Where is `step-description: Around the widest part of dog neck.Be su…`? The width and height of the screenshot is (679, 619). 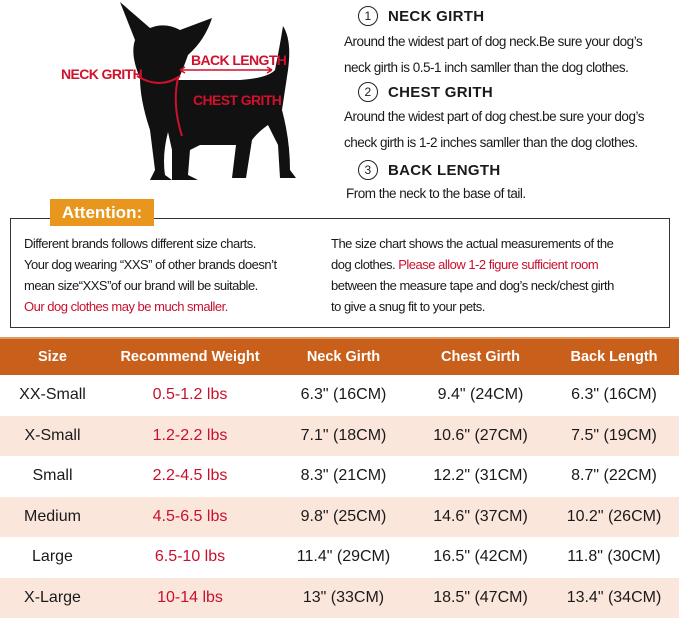
step-description: Around the widest part of dog neck.Be su… is located at coordinates (493, 55).